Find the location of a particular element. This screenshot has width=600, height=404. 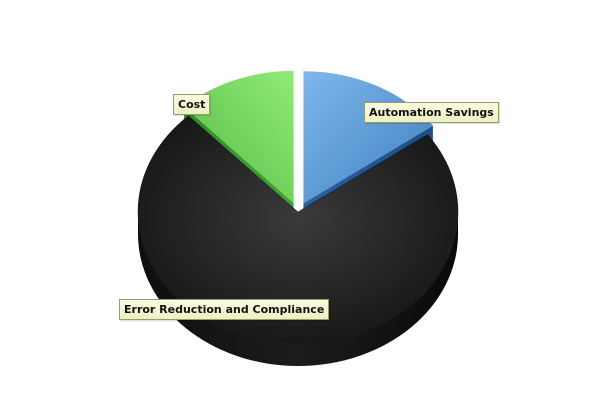

slice-label-error-reduction: Error Reduction and Compliance is located at coordinates (224, 309).